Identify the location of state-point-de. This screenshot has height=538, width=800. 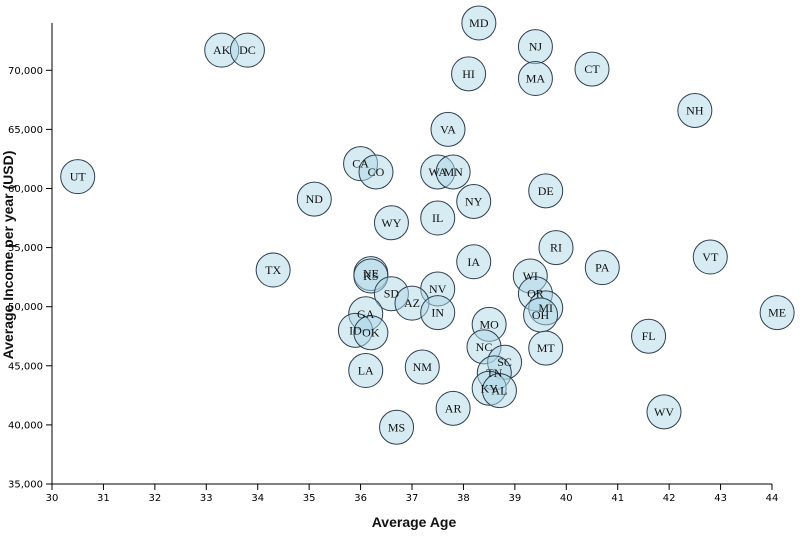
(546, 191).